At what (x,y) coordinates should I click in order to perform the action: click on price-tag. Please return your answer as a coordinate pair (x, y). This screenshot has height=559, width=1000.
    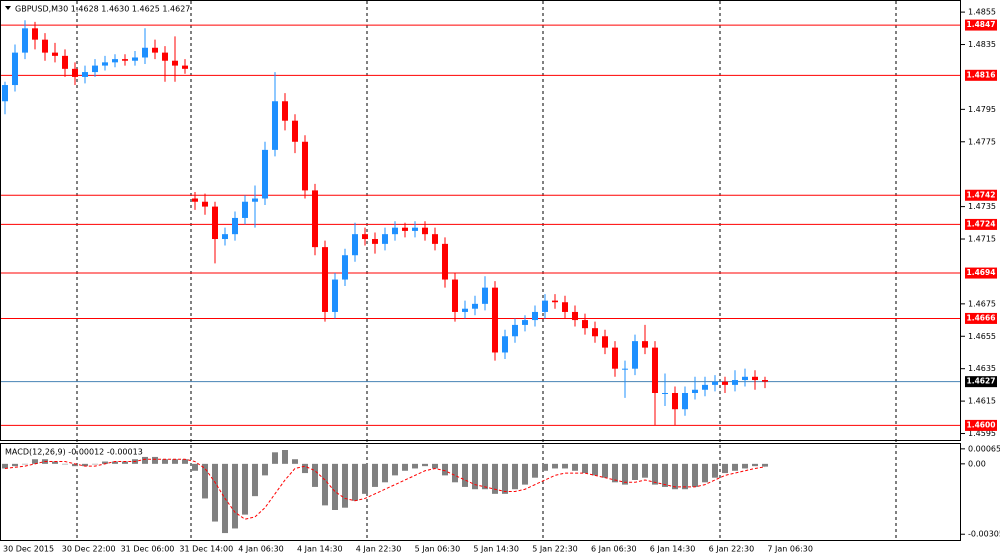
    Looking at the image, I should click on (981, 382).